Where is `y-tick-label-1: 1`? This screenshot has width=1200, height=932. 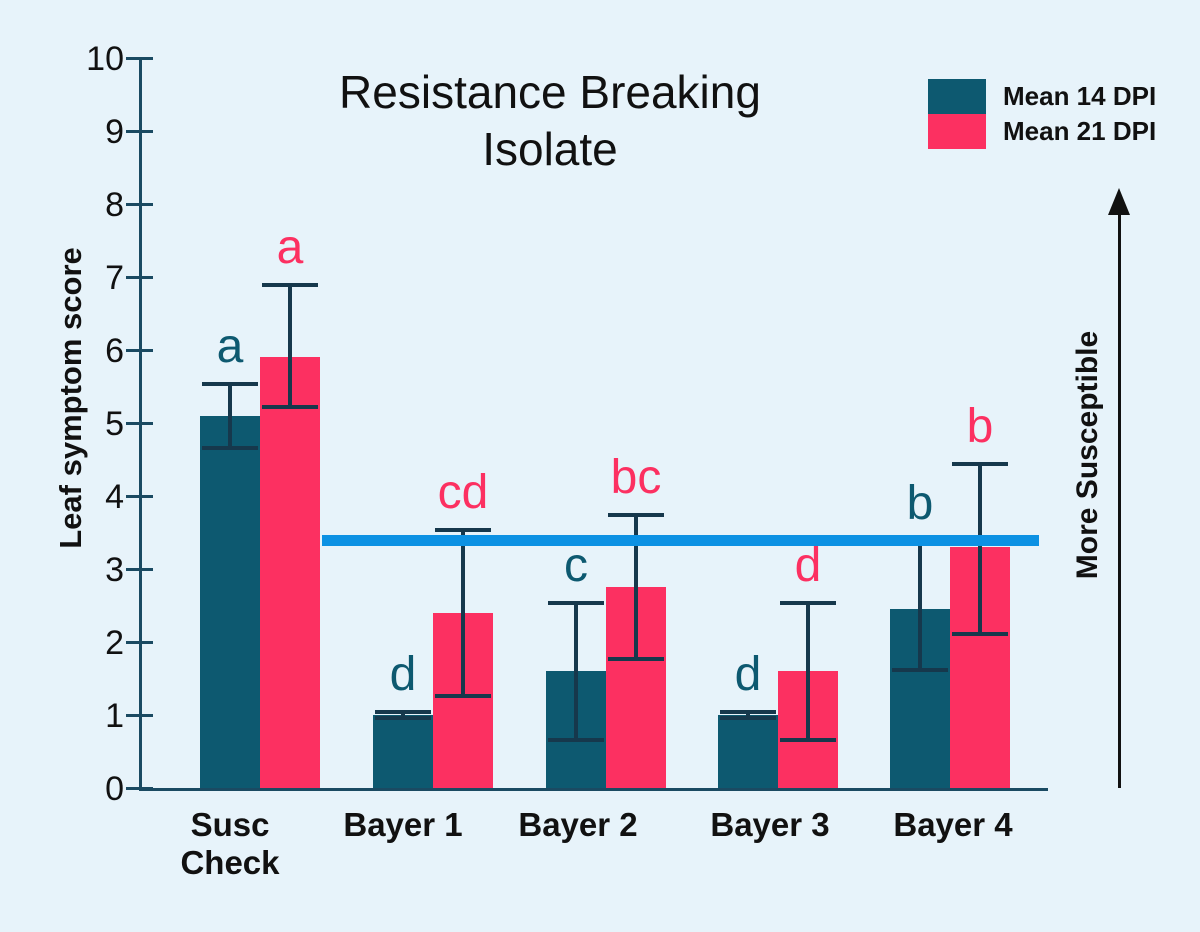
y-tick-label-1: 1 is located at coordinates (114, 716).